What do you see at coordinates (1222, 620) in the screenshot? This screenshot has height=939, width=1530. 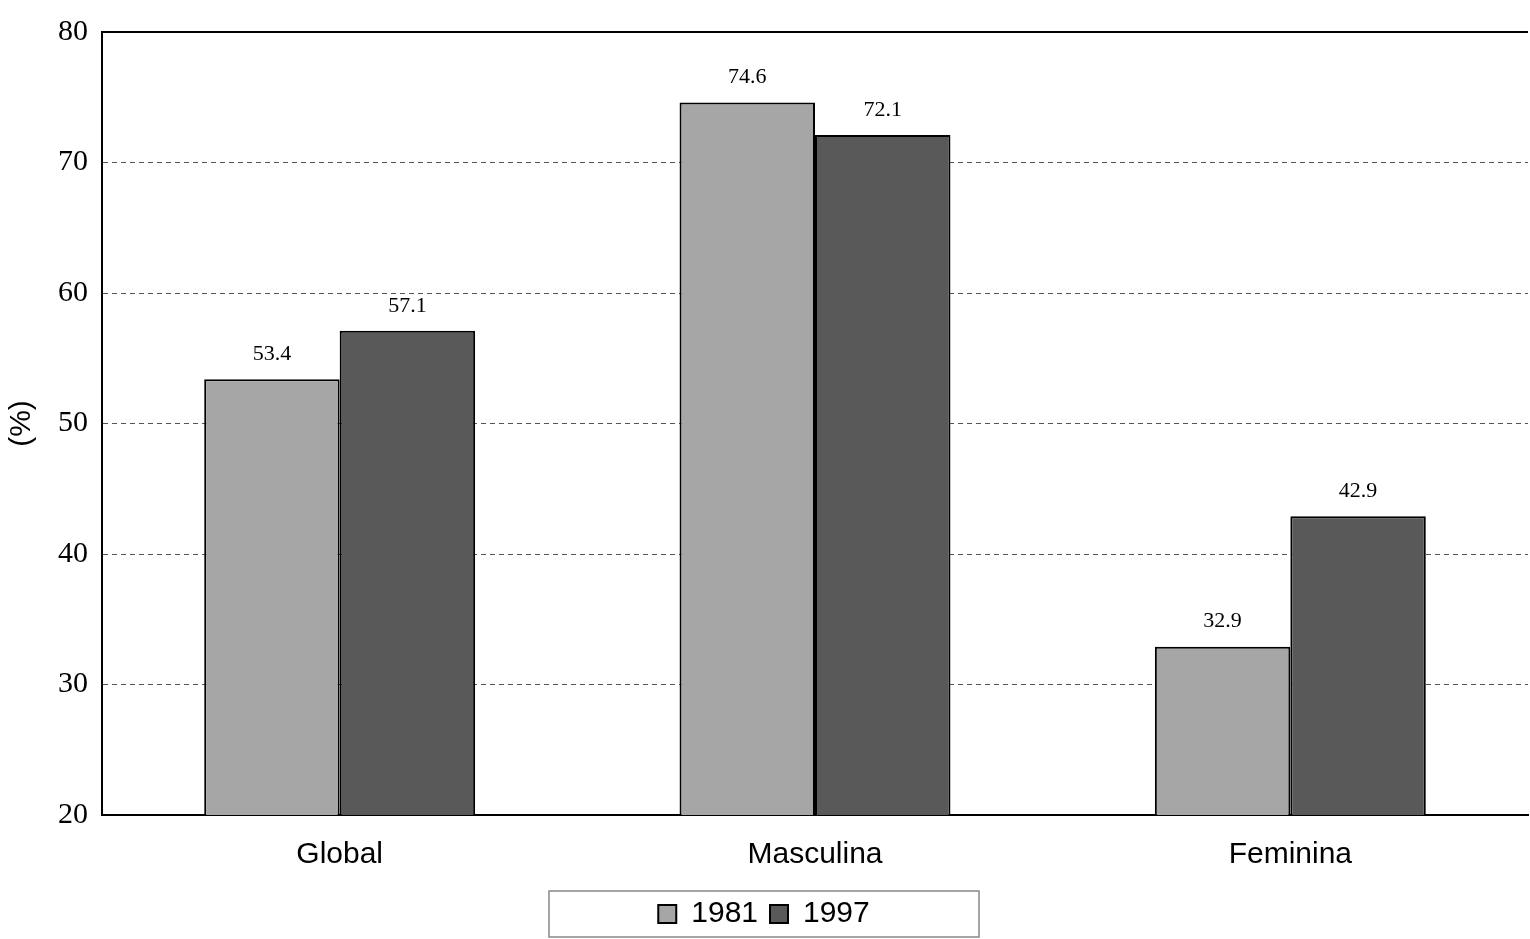 I see `data-label: 32.9` at bounding box center [1222, 620].